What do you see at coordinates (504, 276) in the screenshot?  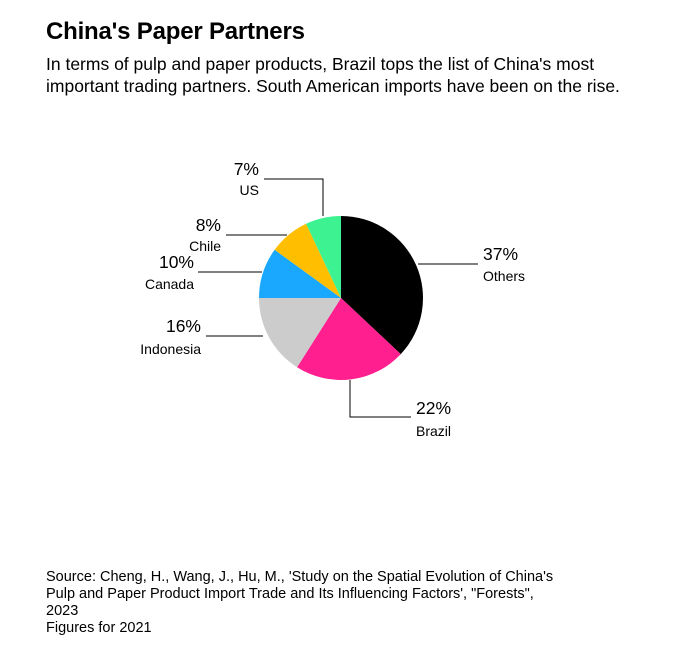 I see `slice-label-others: Others` at bounding box center [504, 276].